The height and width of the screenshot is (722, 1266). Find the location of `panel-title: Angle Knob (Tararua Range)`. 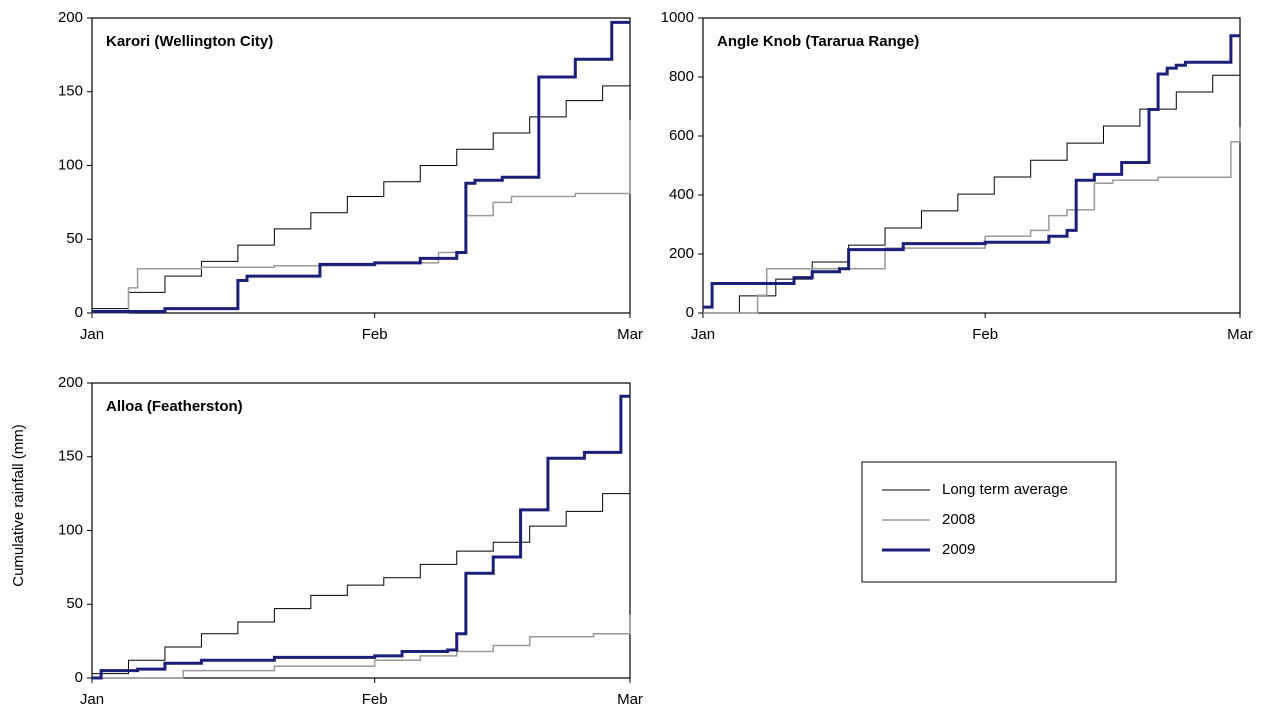

panel-title: Angle Knob (Tararua Range) is located at coordinates (818, 41).